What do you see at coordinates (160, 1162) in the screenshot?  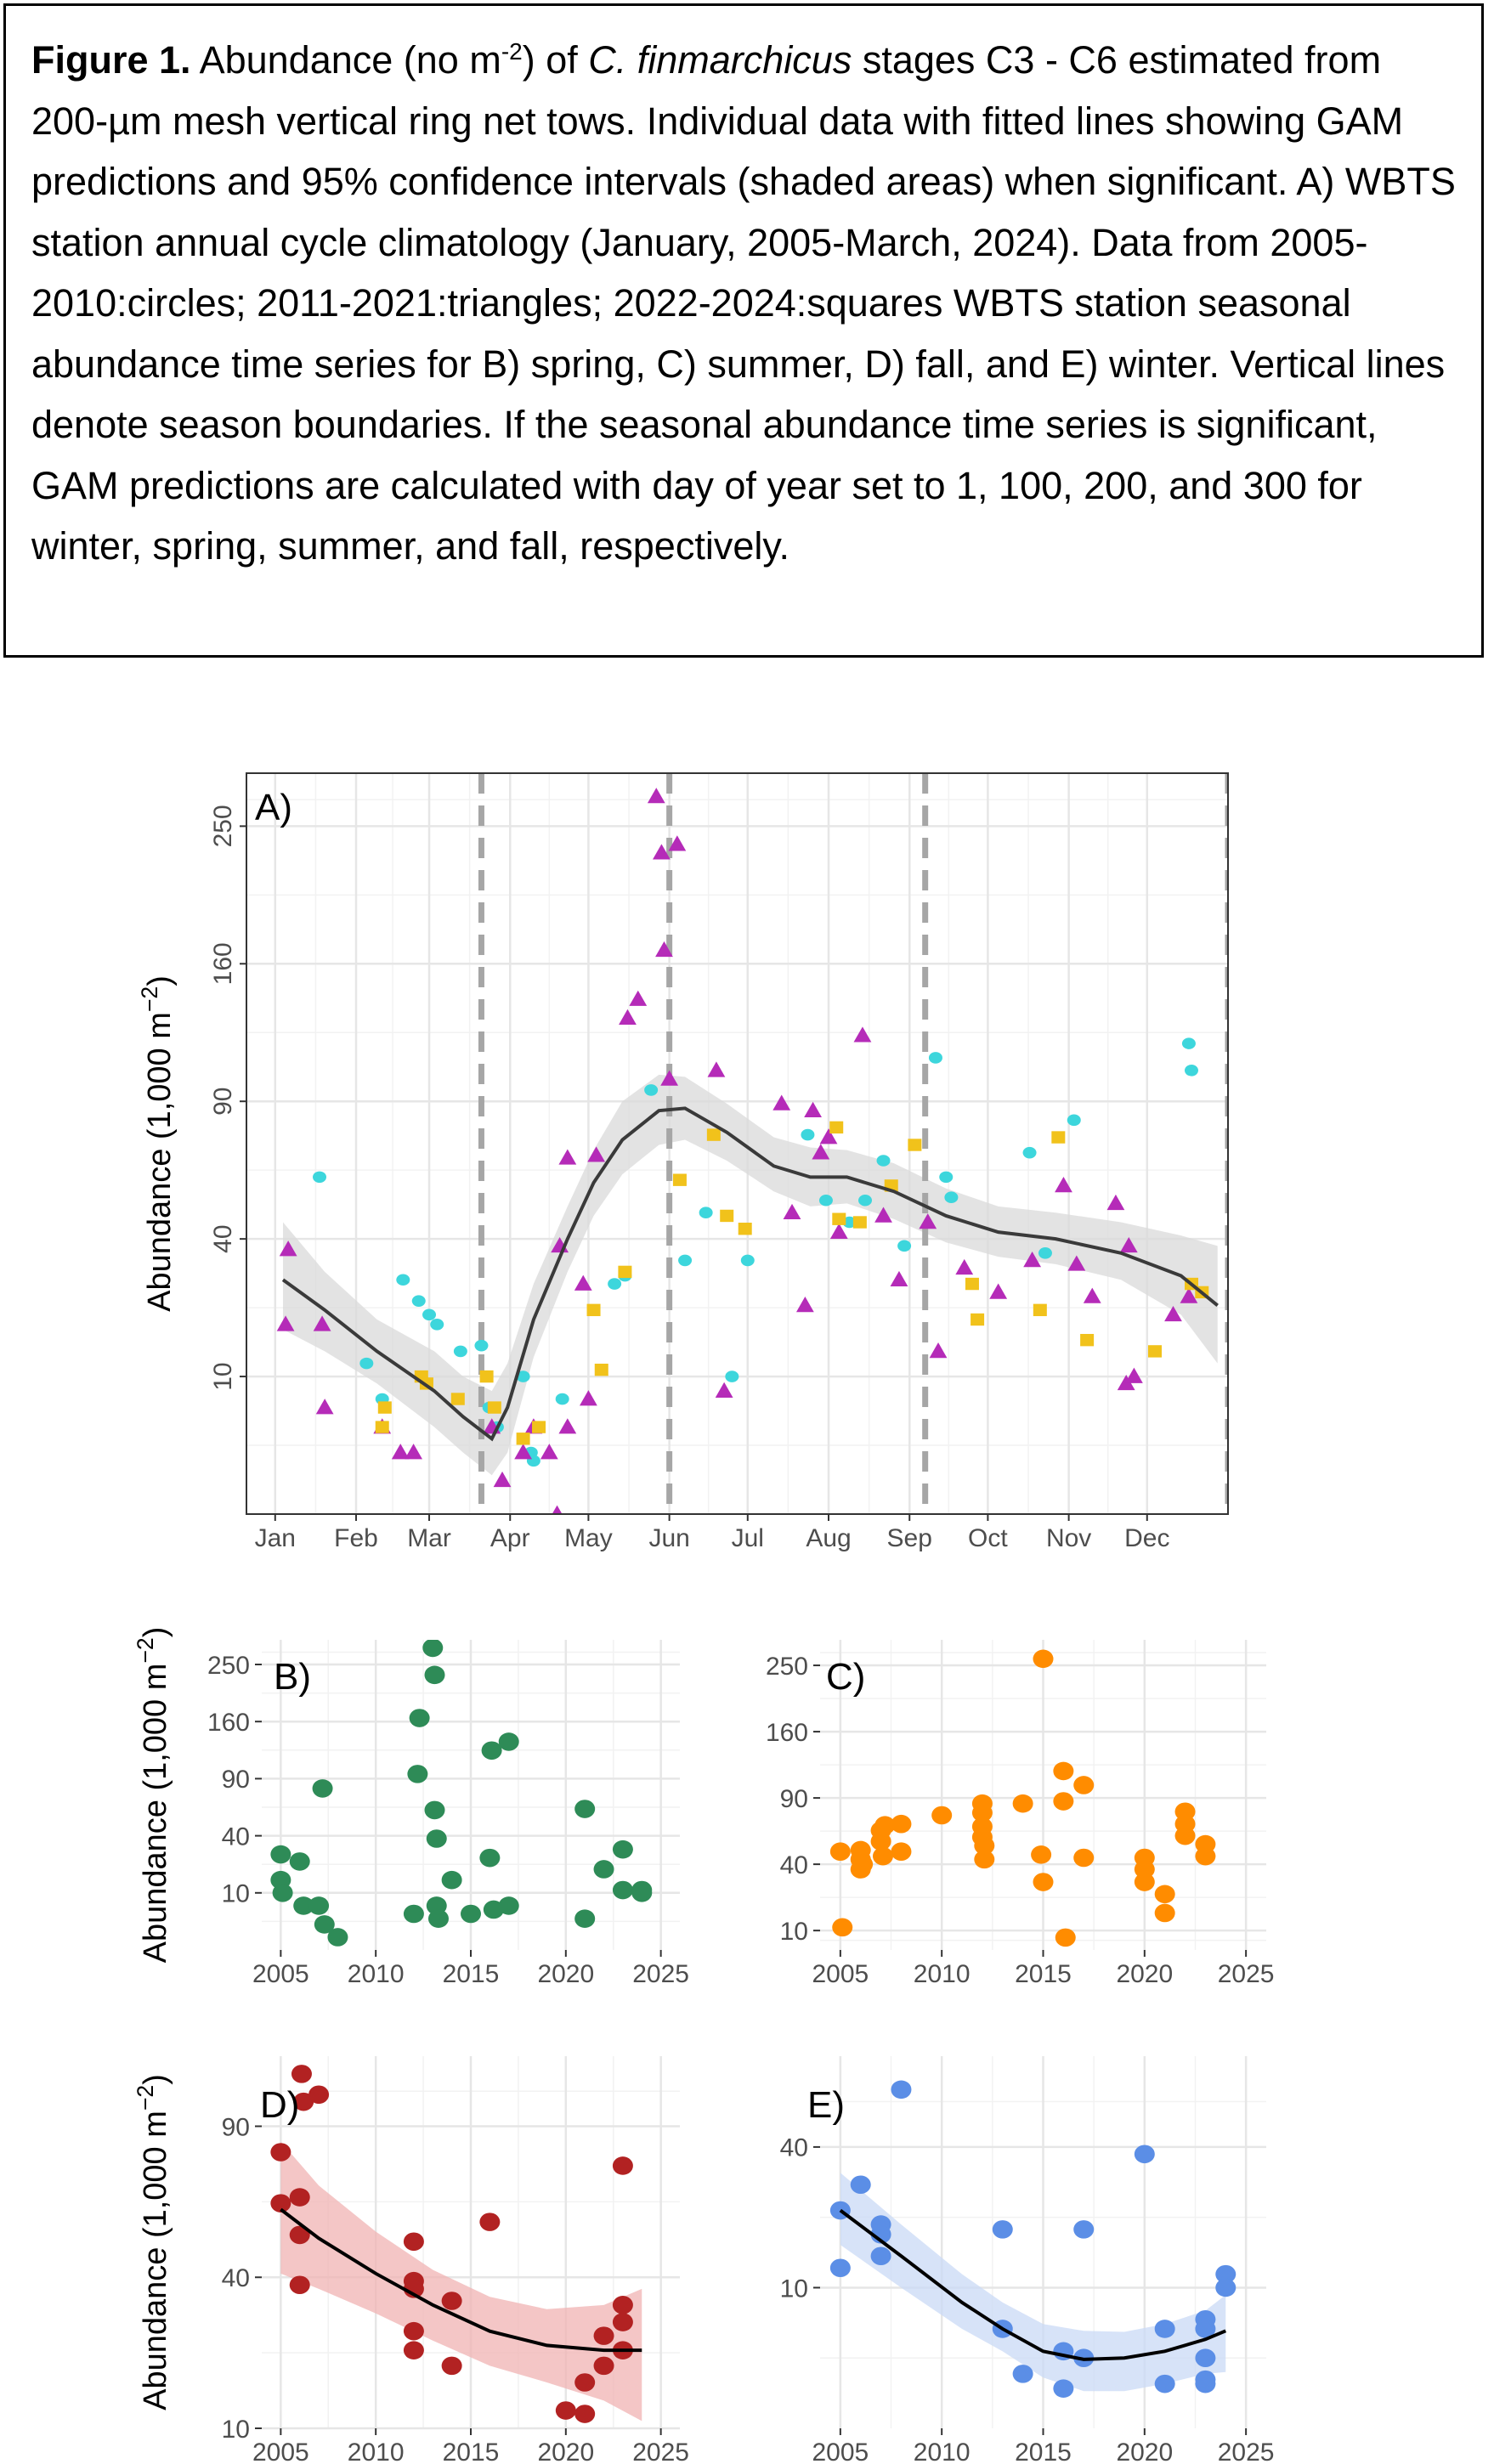 I see `y-axis-title-main: Abundance (1,000 m` at bounding box center [160, 1162].